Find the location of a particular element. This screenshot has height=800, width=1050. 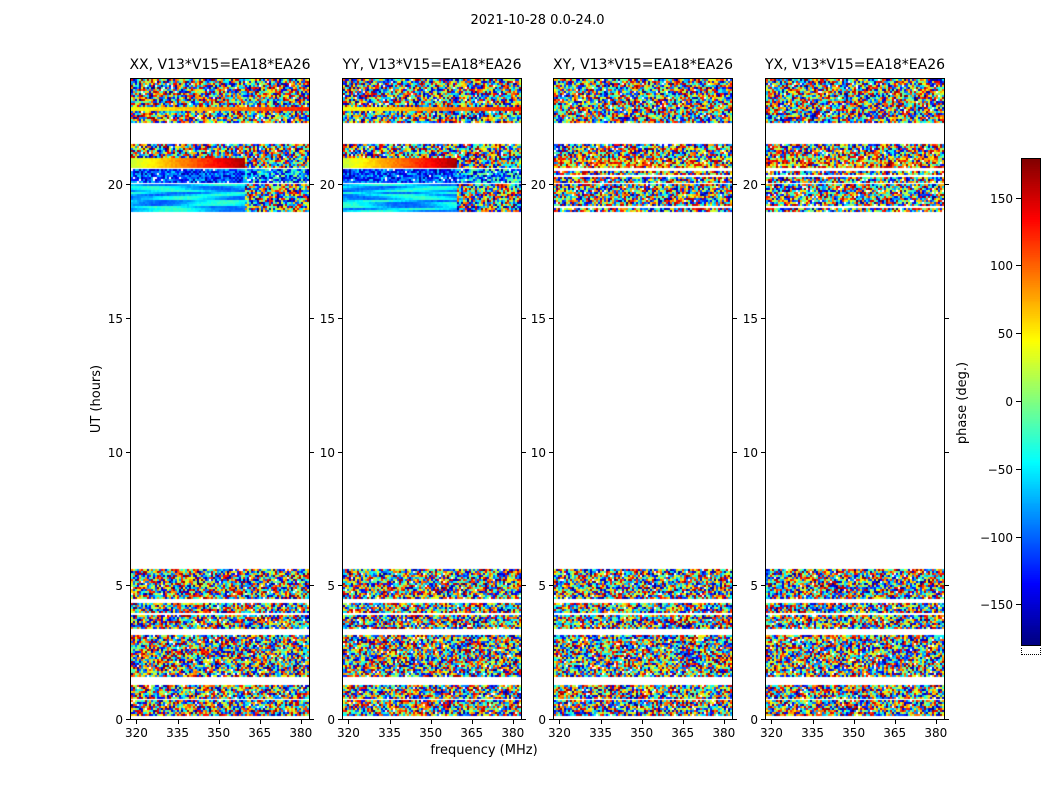

colorbar-tick-label: −150 is located at coordinates (996, 605).